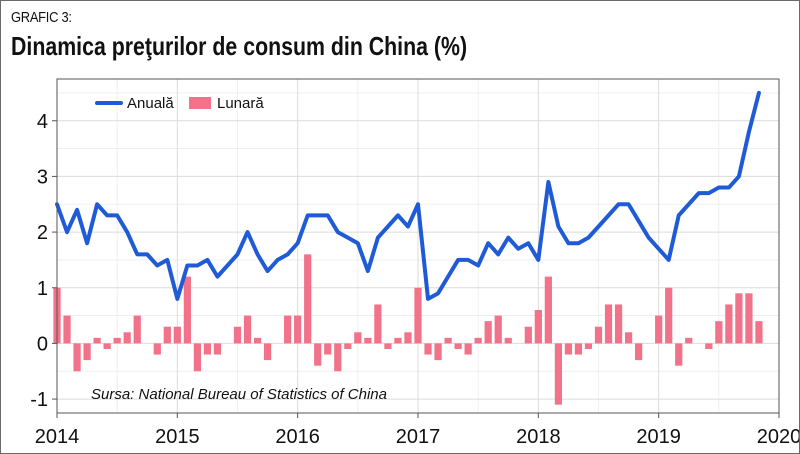  Describe the element at coordinates (418, 437) in the screenshot. I see `x-tick-label: 2017` at that location.